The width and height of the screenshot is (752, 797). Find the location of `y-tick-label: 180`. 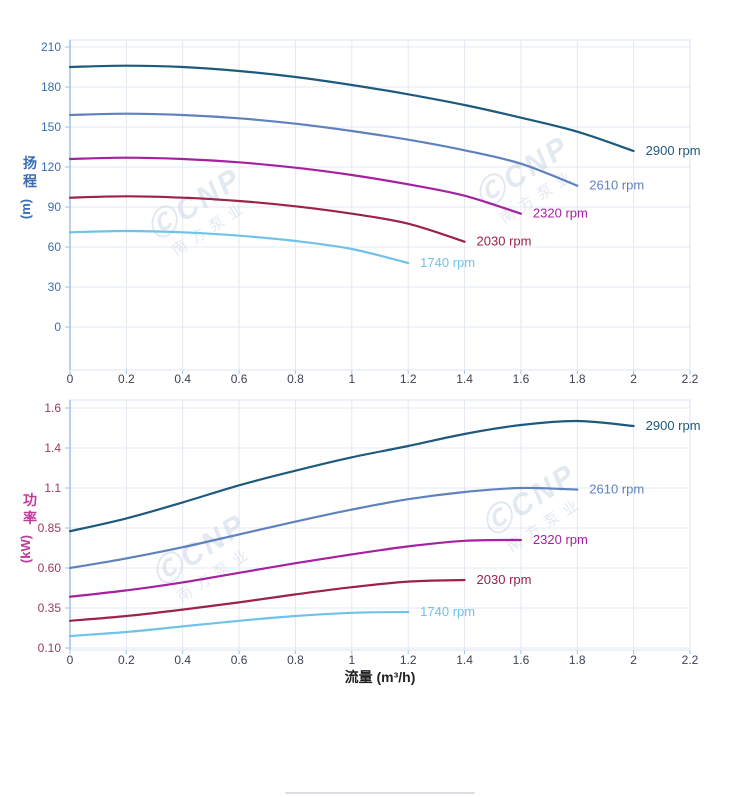

y-tick-label: 180 is located at coordinates (51, 87).